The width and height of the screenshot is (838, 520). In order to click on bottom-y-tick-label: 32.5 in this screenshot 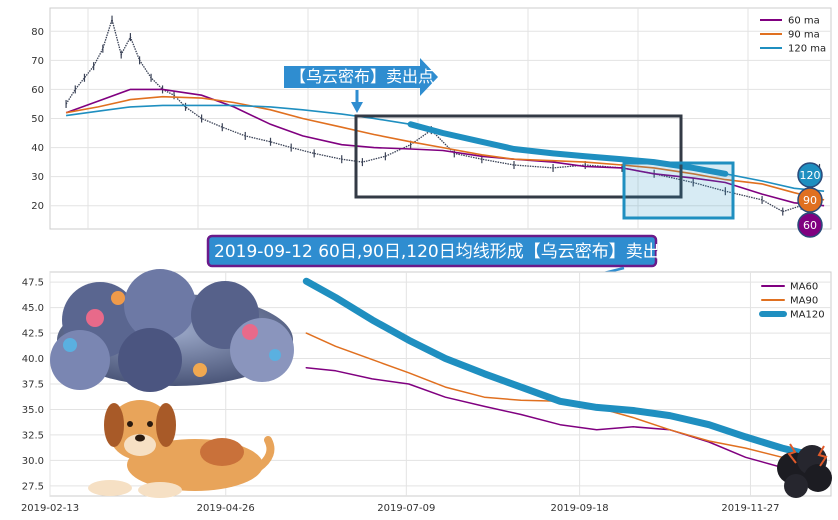, I will do `click(33, 435)`.